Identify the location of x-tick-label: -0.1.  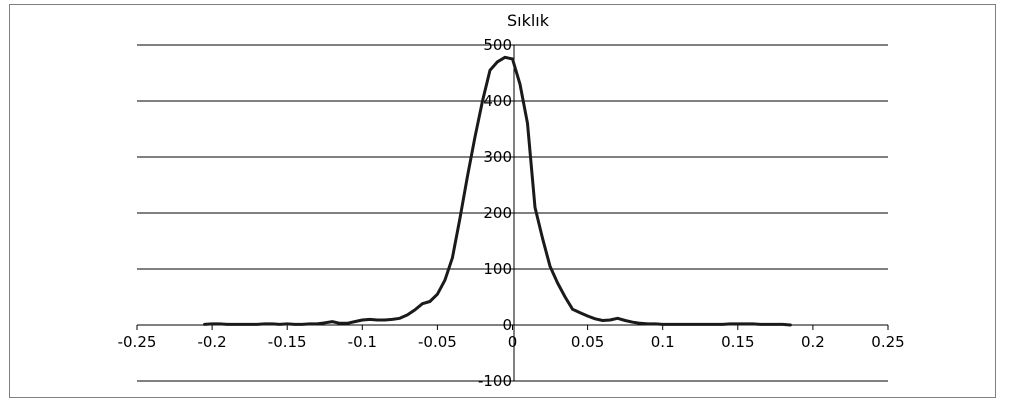
(362, 342).